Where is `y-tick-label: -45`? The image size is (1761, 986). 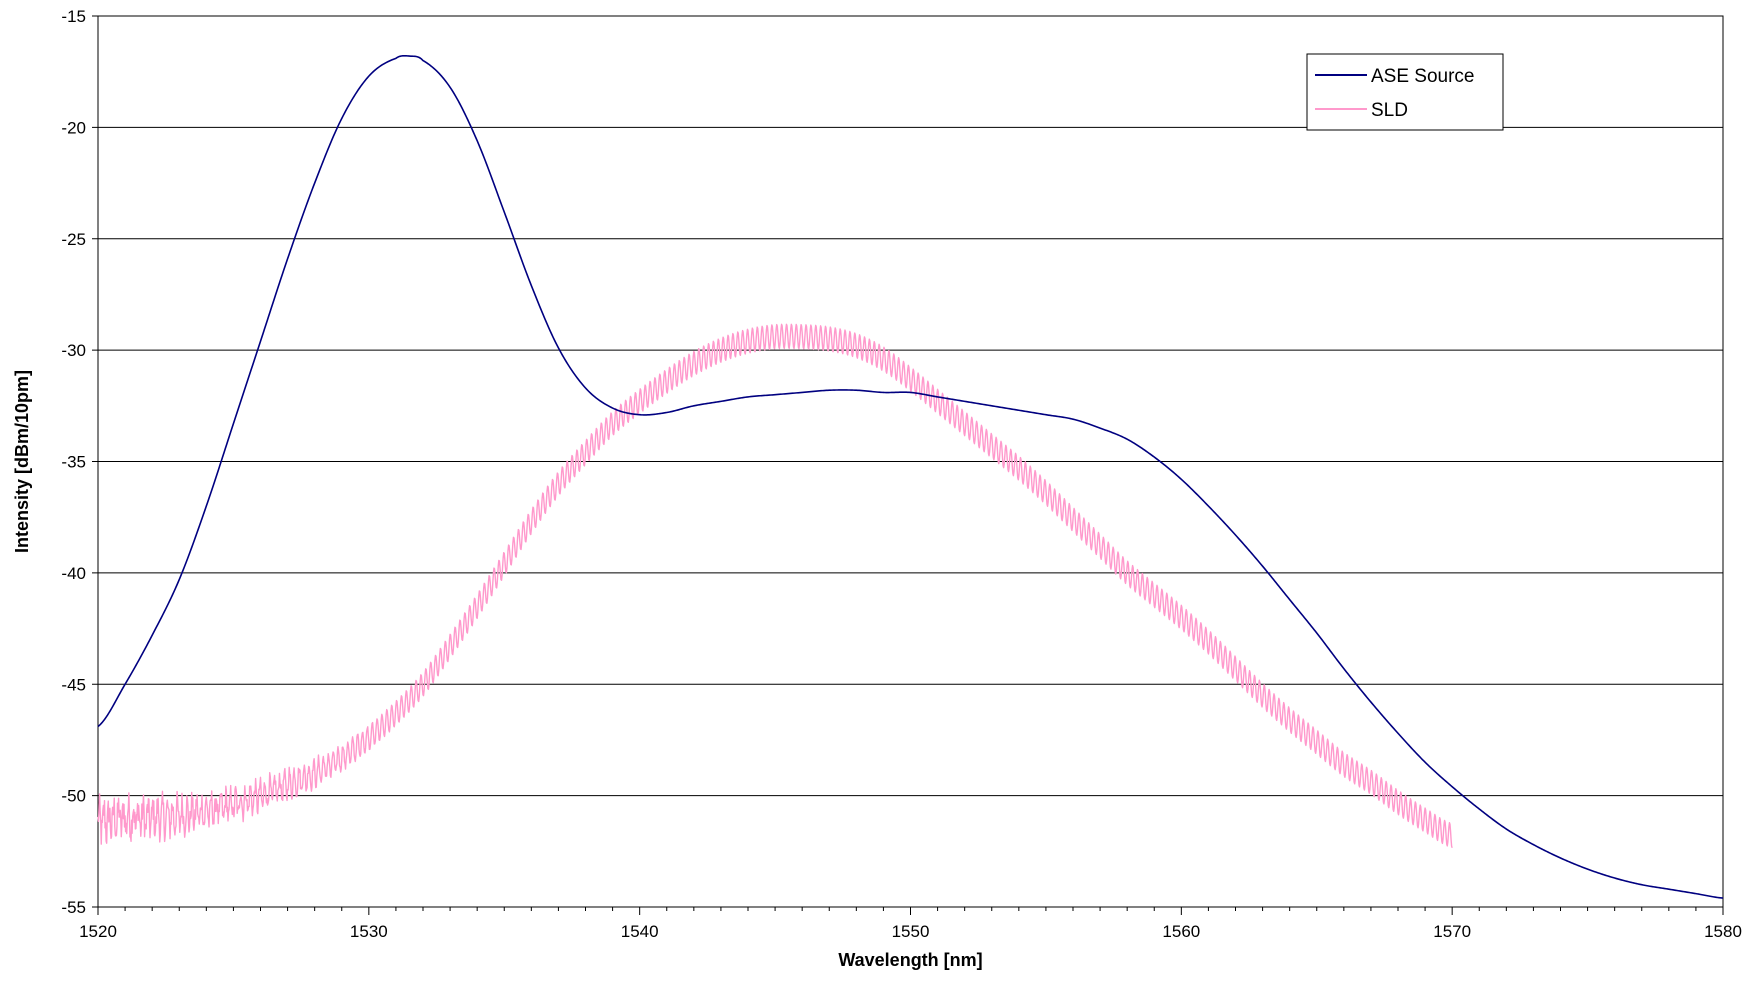
y-tick-label: -45 is located at coordinates (73, 684).